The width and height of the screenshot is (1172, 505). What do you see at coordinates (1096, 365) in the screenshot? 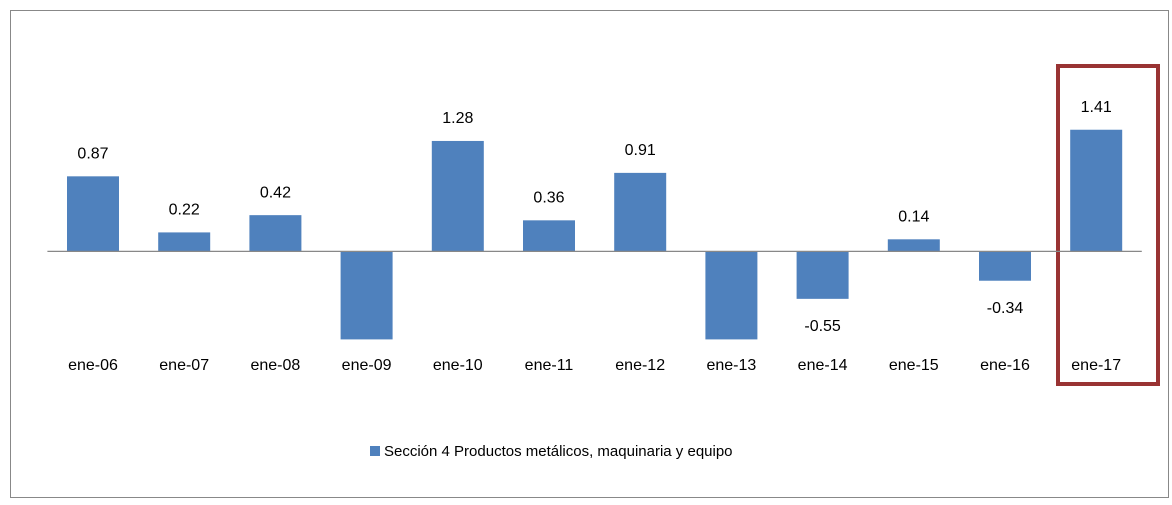
I see `x-tick-label: ene-17` at bounding box center [1096, 365].